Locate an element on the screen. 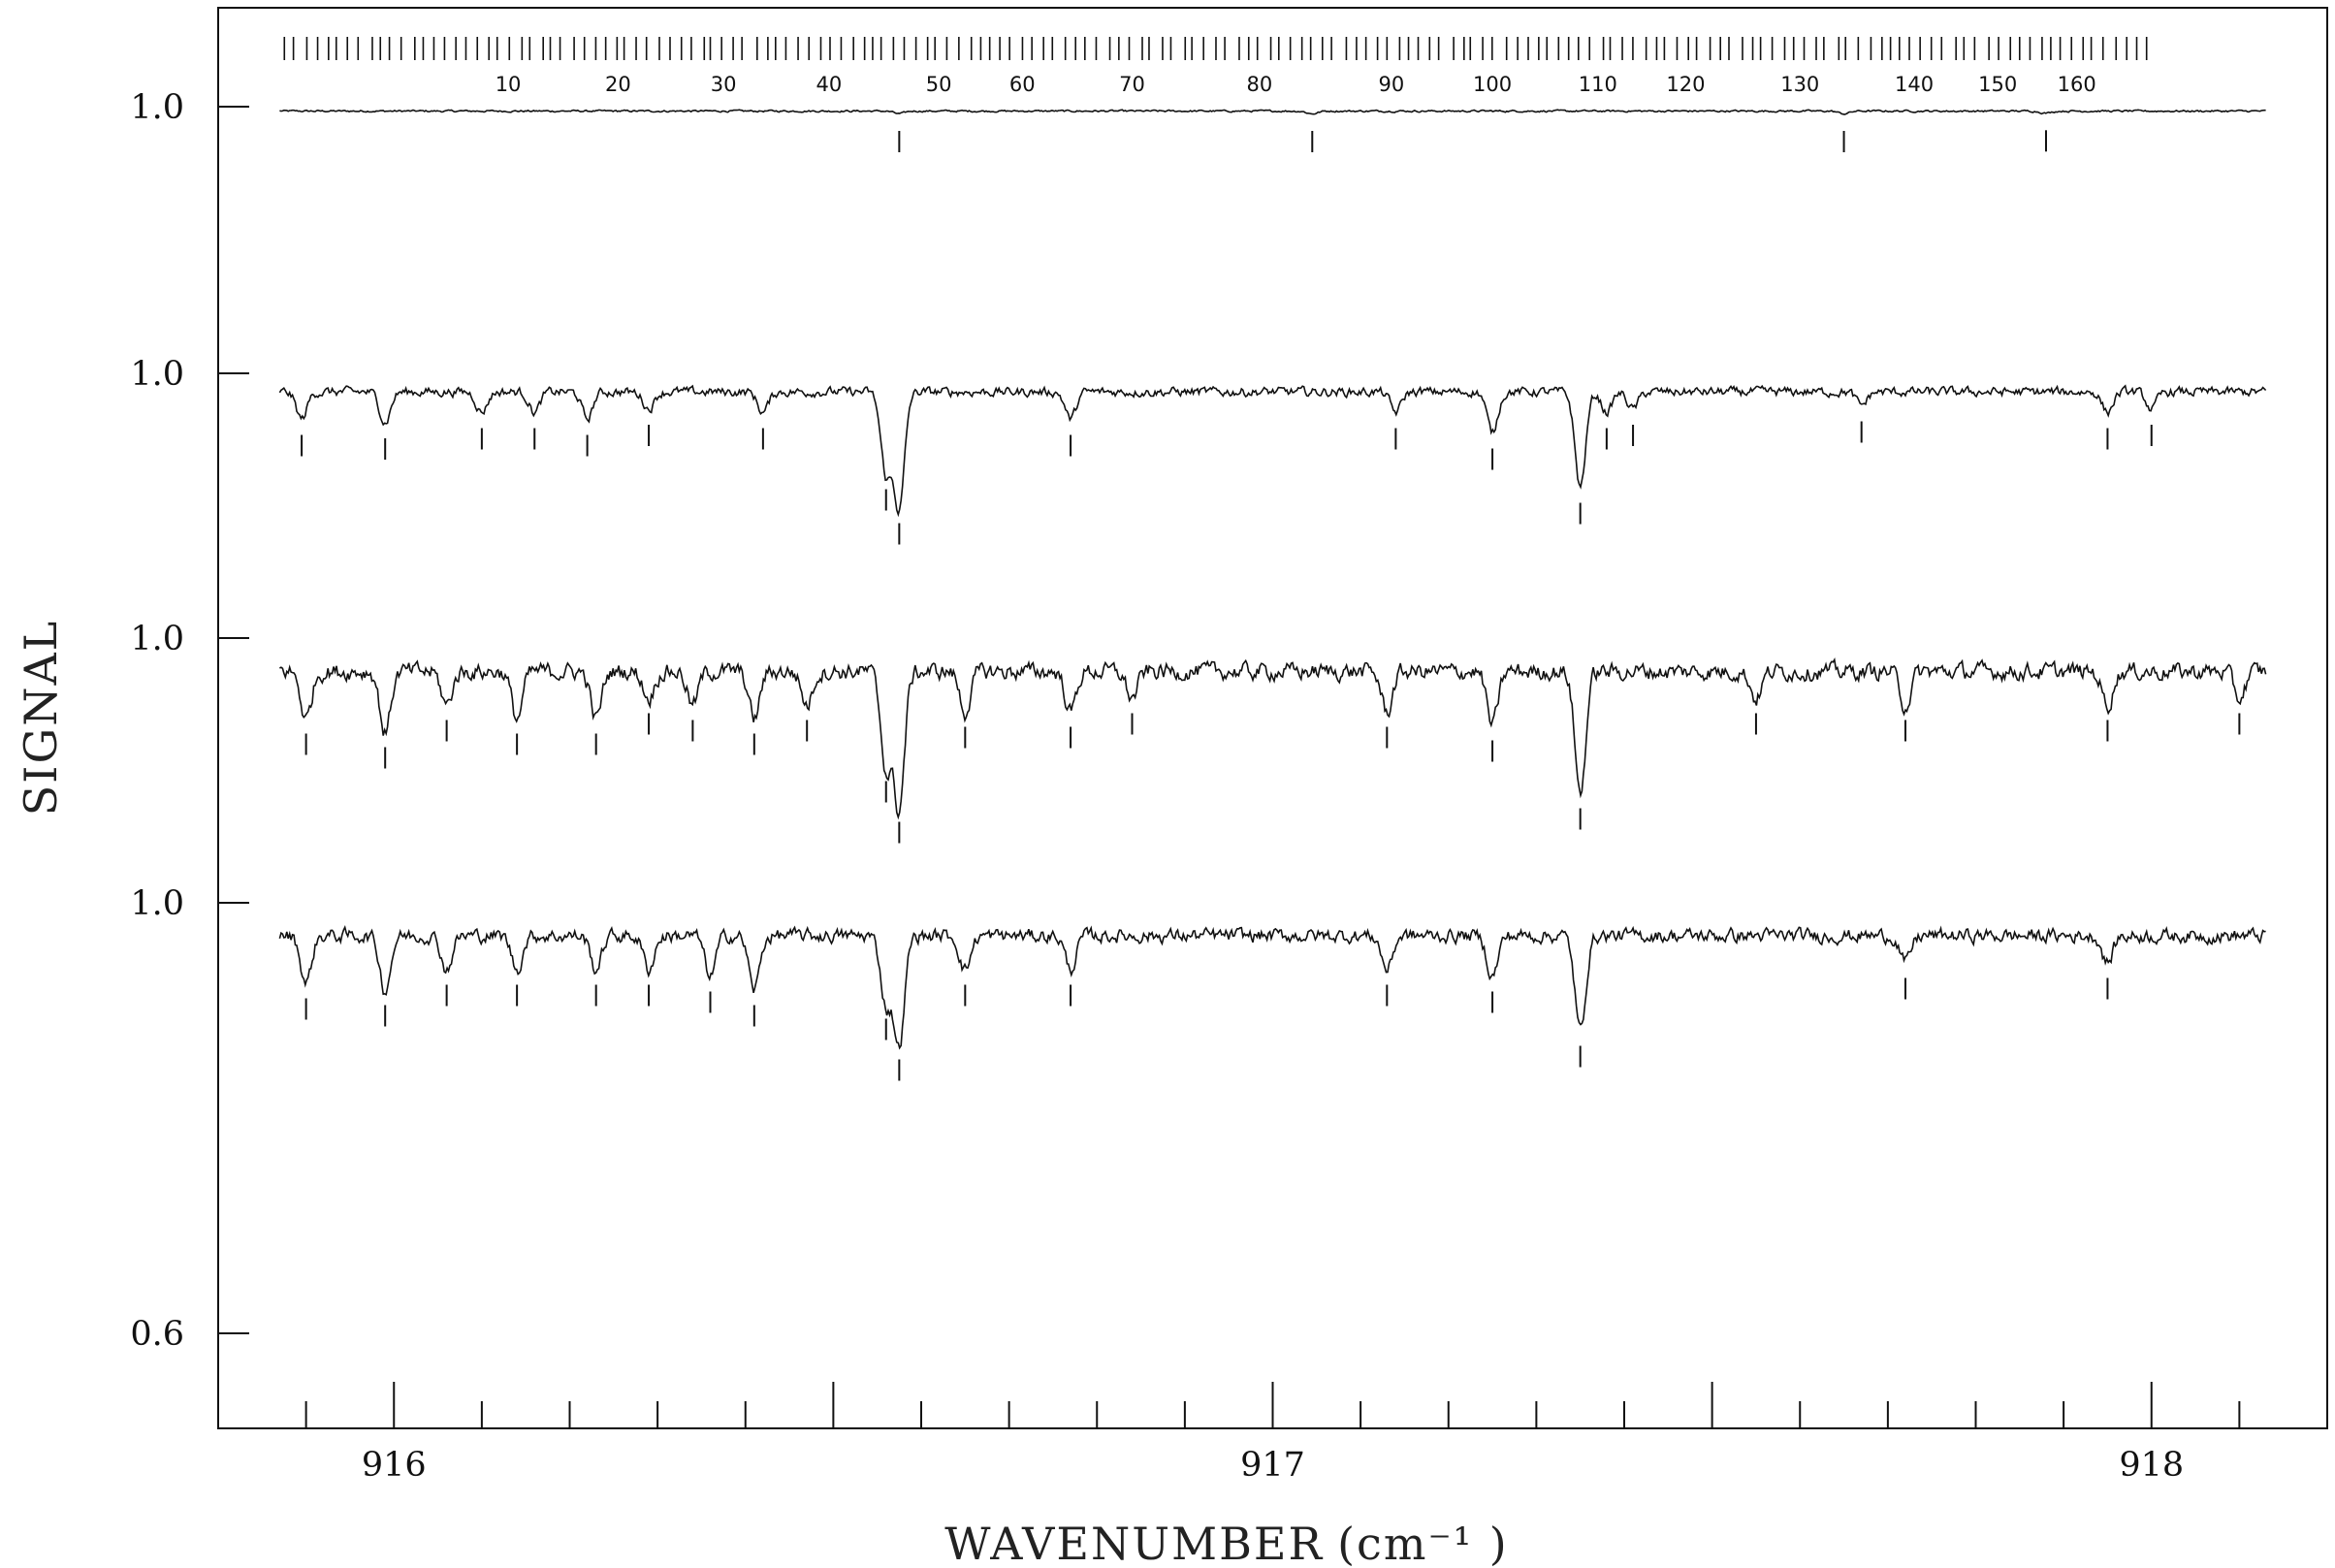 The width and height of the screenshot is (2335, 1568). x-axis-unit: (cm⁻¹ ) is located at coordinates (1423, 1543).